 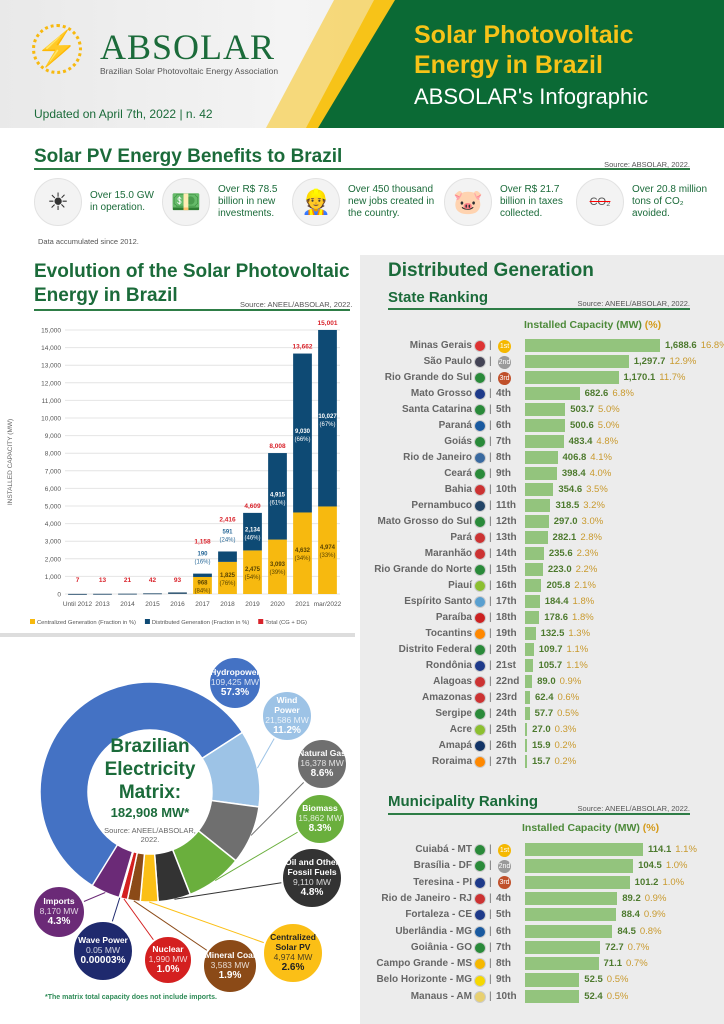 What do you see at coordinates (227, 540) in the screenshot?
I see `bar-label-distributed: (24%)` at bounding box center [227, 540].